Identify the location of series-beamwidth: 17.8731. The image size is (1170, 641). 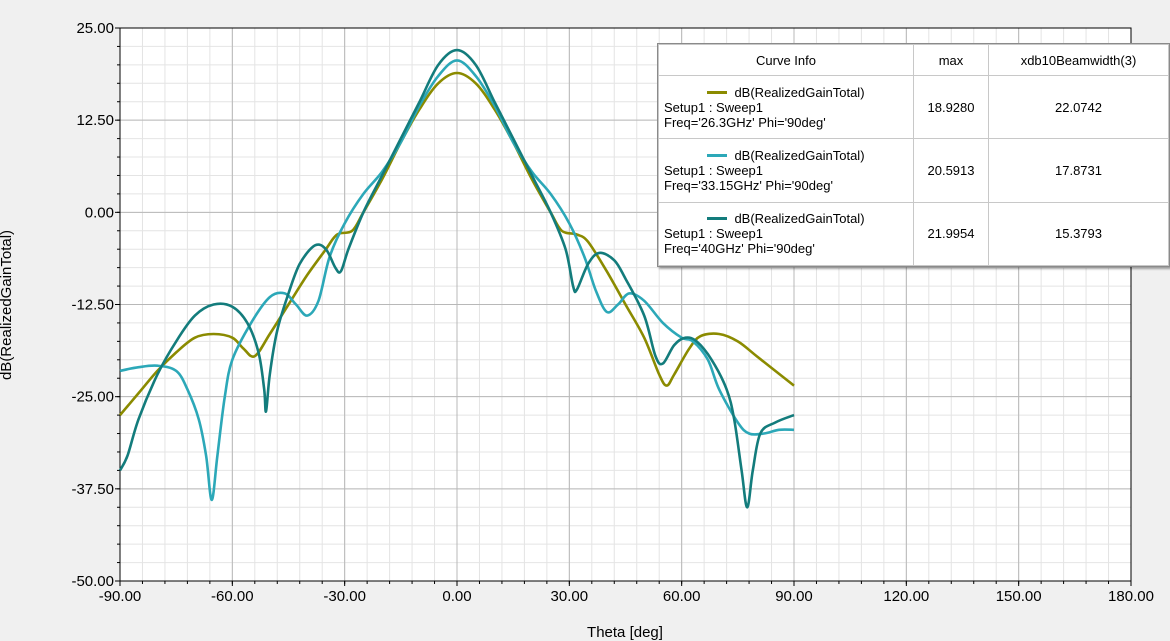
(1078, 170).